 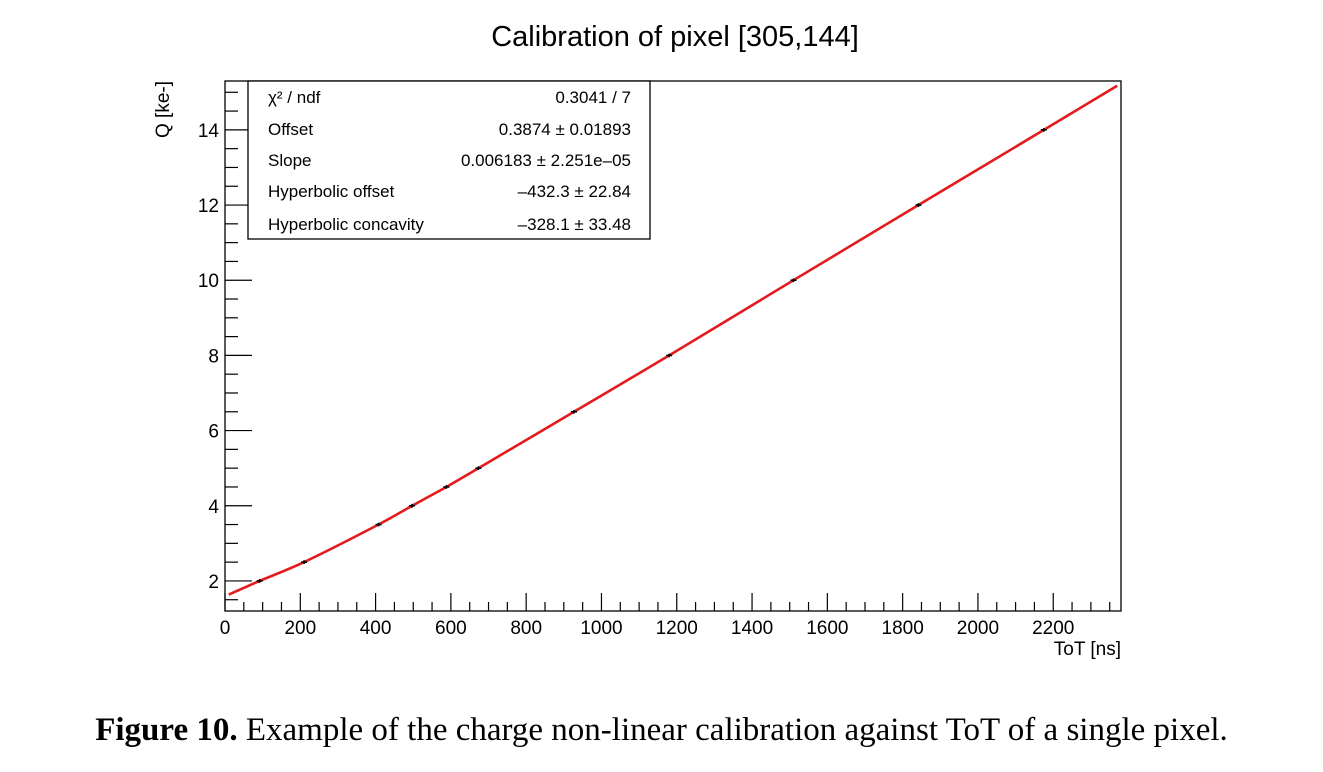 What do you see at coordinates (574, 224) in the screenshot?
I see `stats-row-value: –328.1 ± 33.48` at bounding box center [574, 224].